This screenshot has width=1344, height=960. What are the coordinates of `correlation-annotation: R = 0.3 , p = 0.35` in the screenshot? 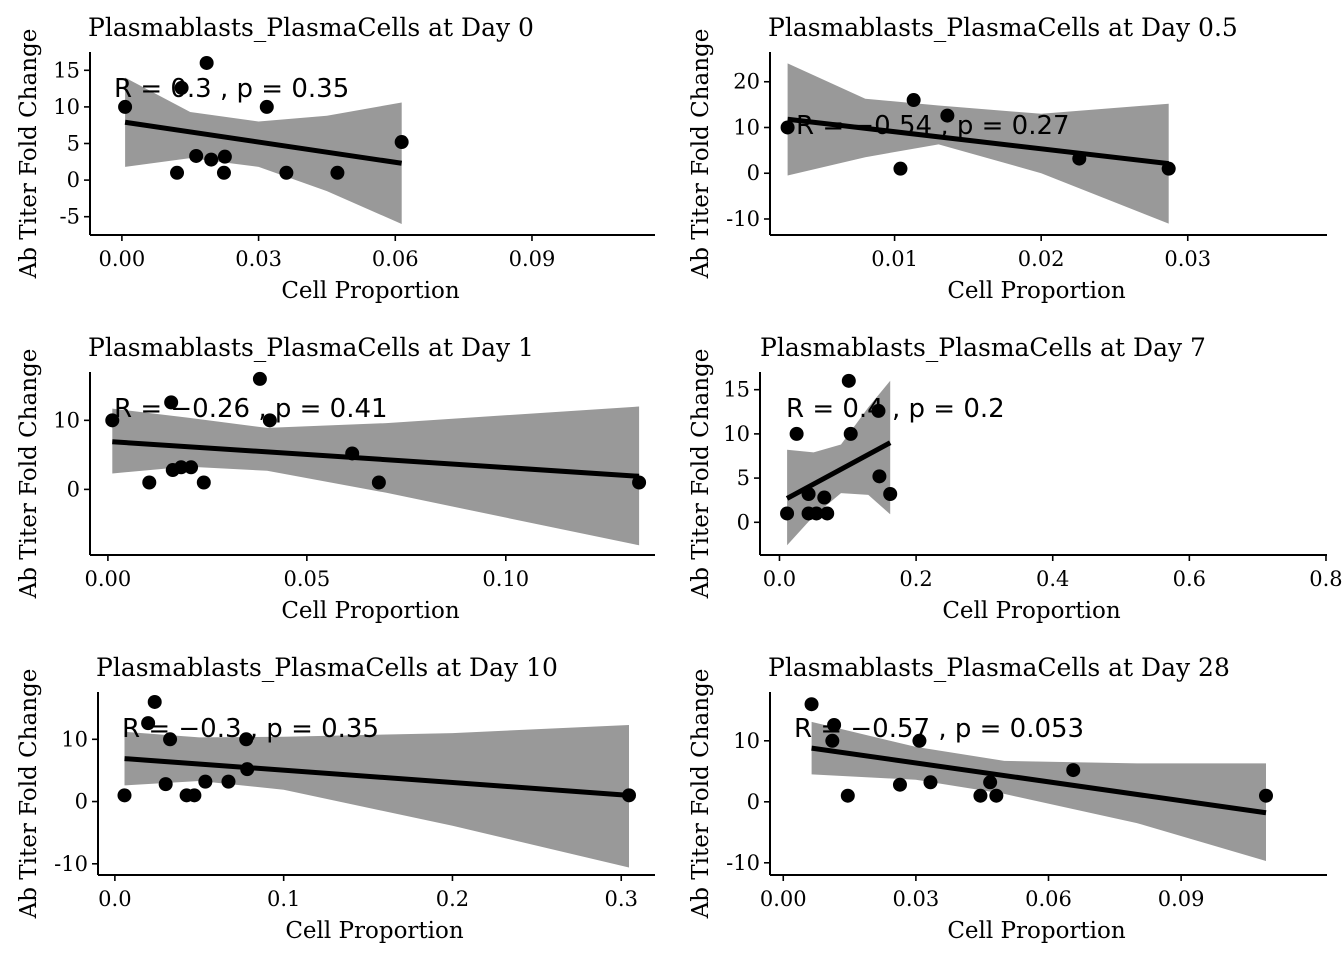 It's located at (231, 89).